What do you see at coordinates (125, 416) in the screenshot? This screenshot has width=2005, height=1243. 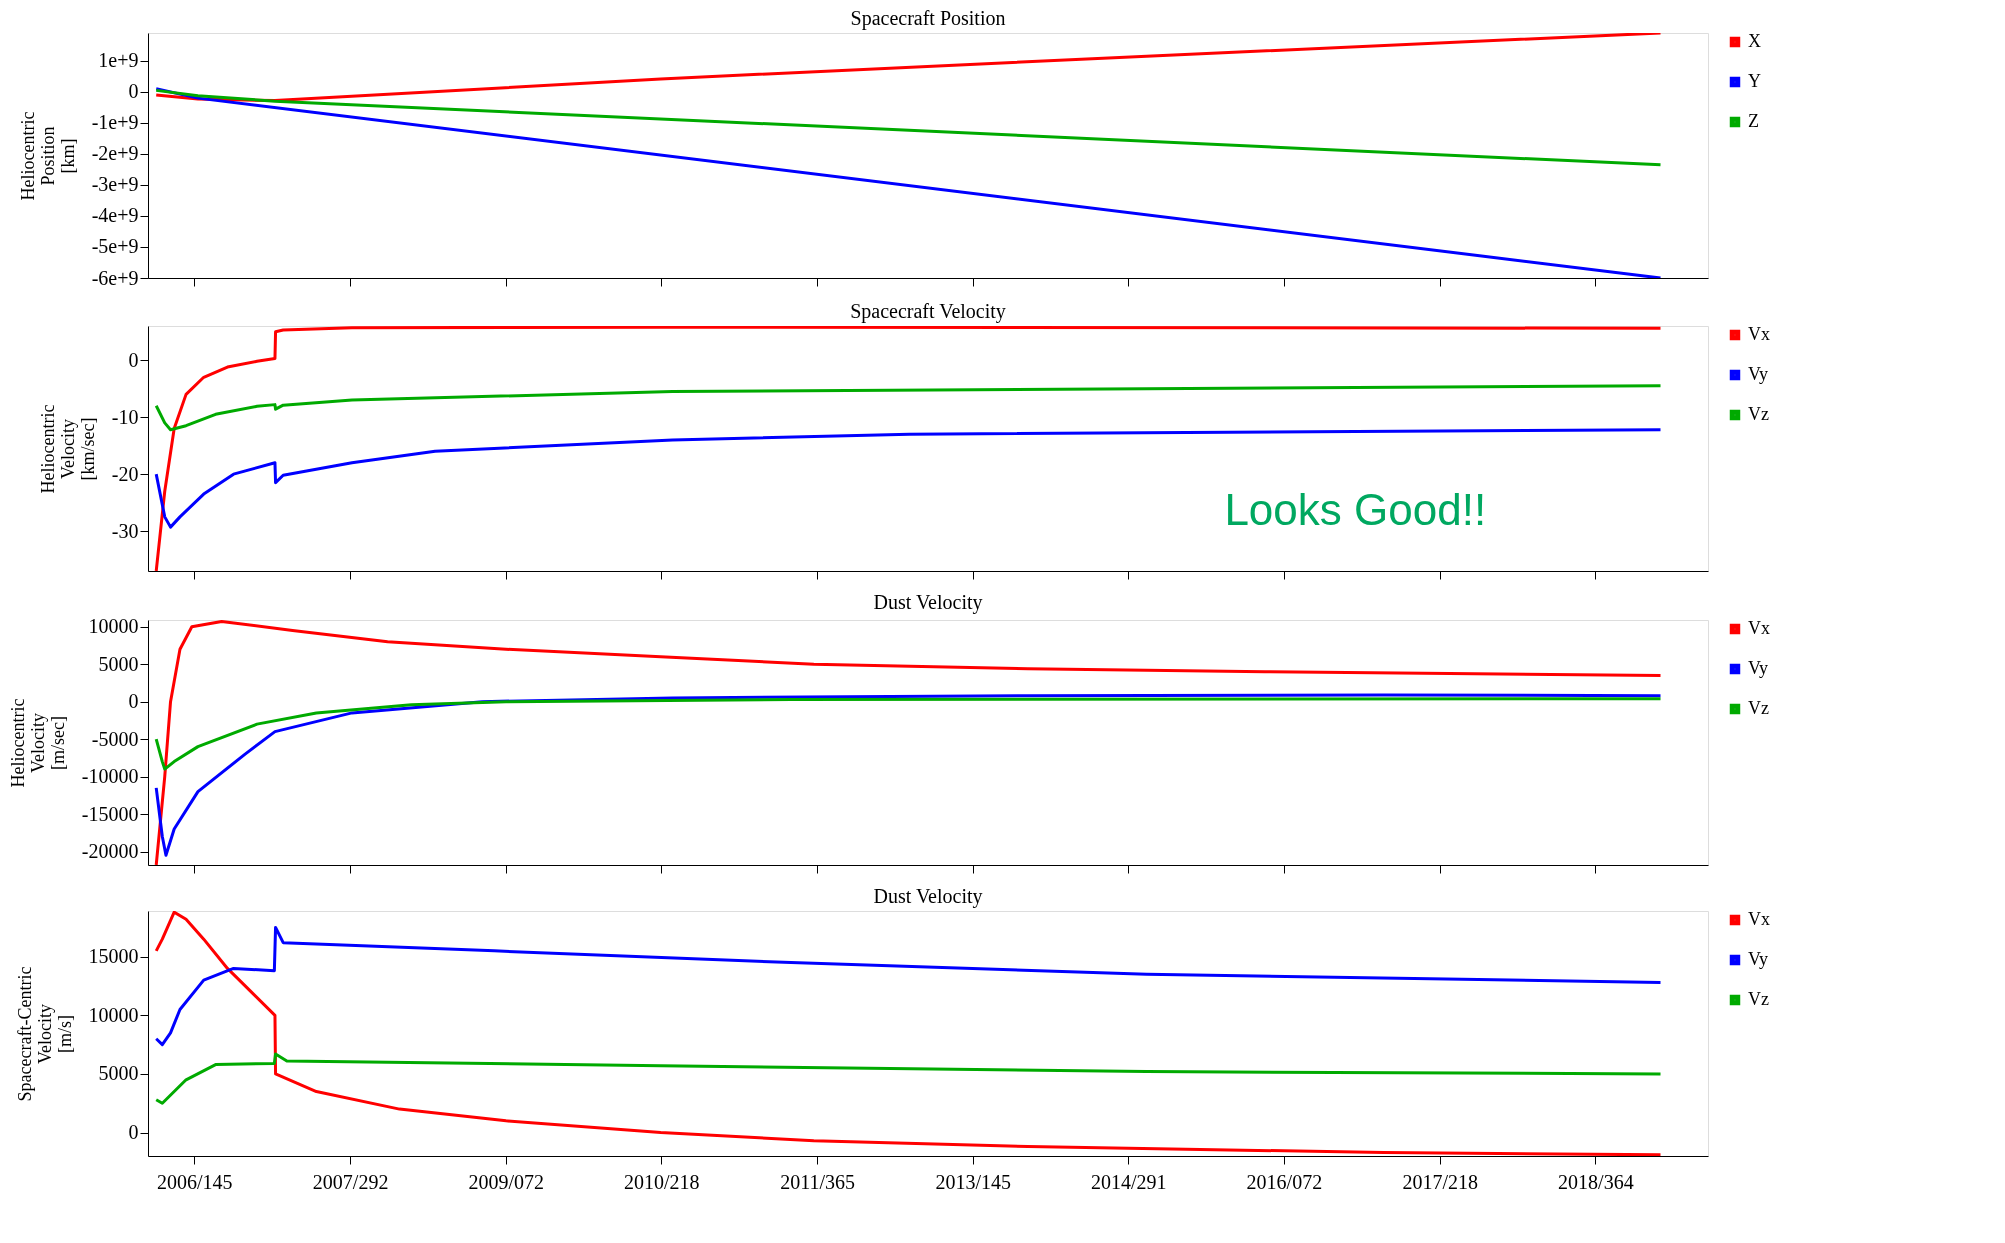 I see `y-tick-label: -10` at bounding box center [125, 416].